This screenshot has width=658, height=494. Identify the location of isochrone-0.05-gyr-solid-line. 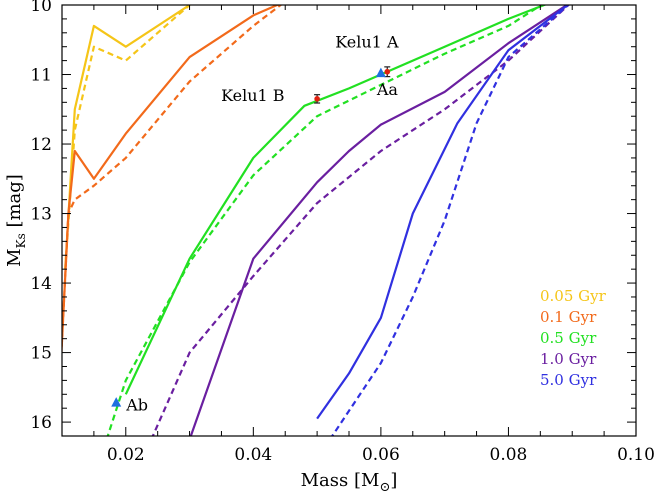
(127, 137).